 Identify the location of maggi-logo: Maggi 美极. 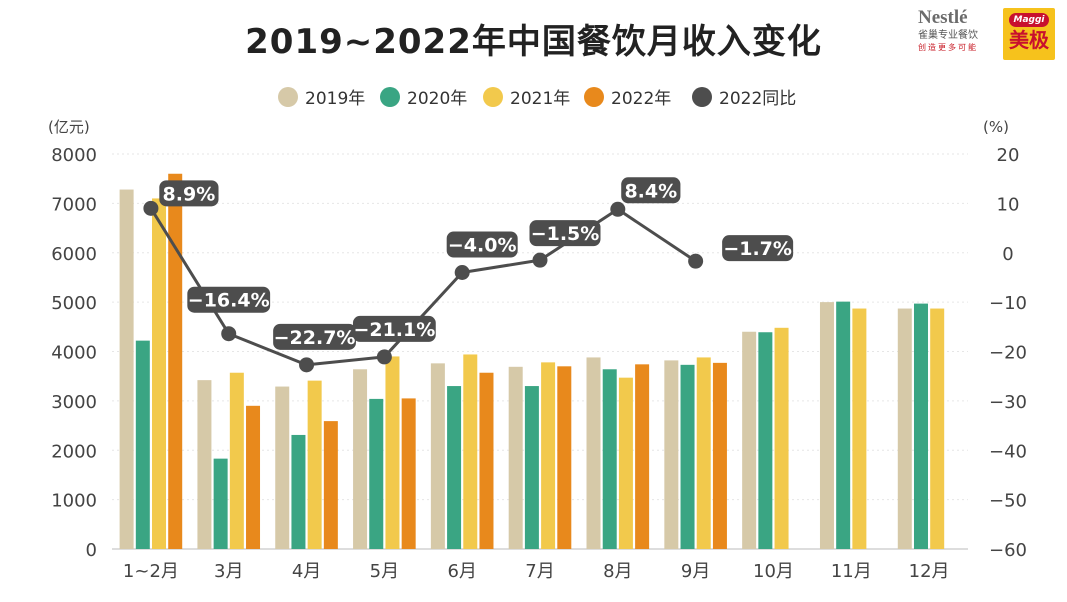
(1029, 34).